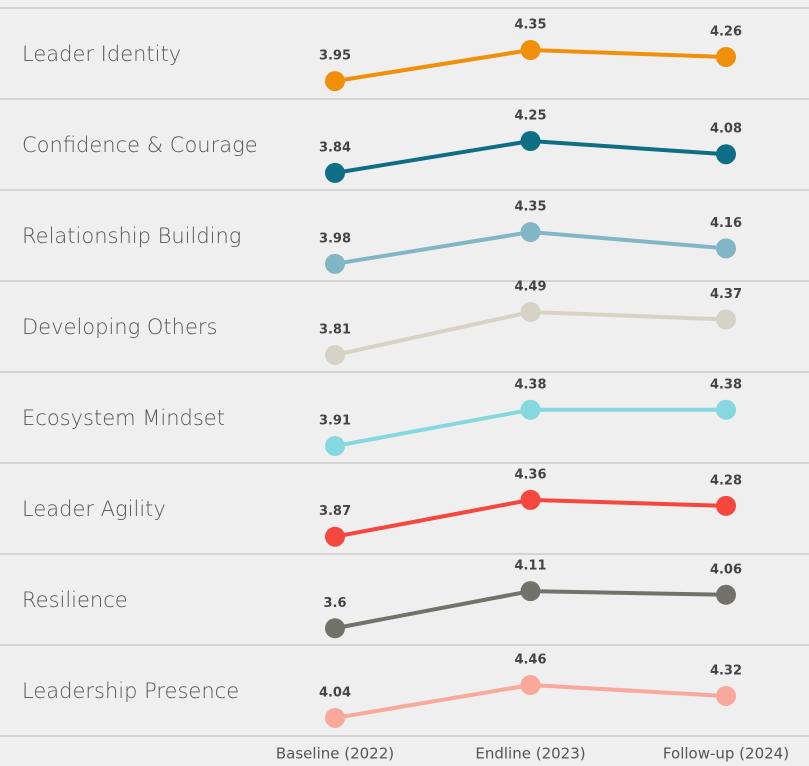  I want to click on value-label: 4.46, so click(530, 660).